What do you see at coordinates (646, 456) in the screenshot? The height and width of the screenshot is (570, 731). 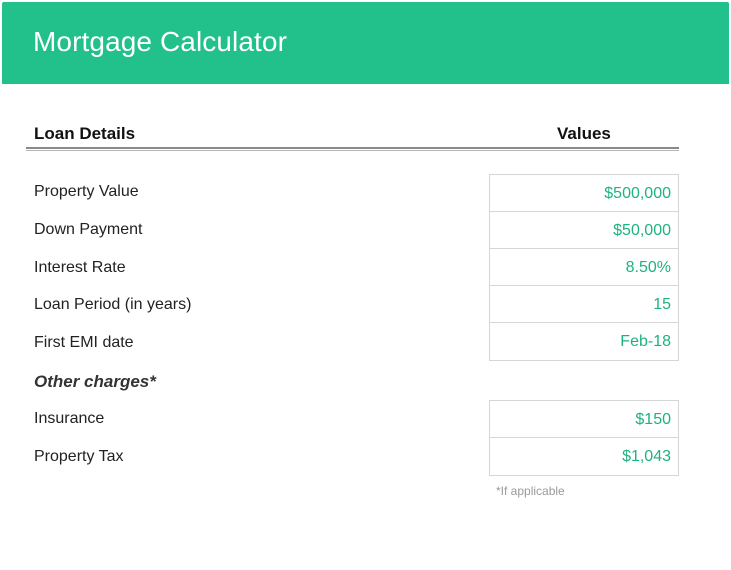 I see `value-property-tax: $1,043` at bounding box center [646, 456].